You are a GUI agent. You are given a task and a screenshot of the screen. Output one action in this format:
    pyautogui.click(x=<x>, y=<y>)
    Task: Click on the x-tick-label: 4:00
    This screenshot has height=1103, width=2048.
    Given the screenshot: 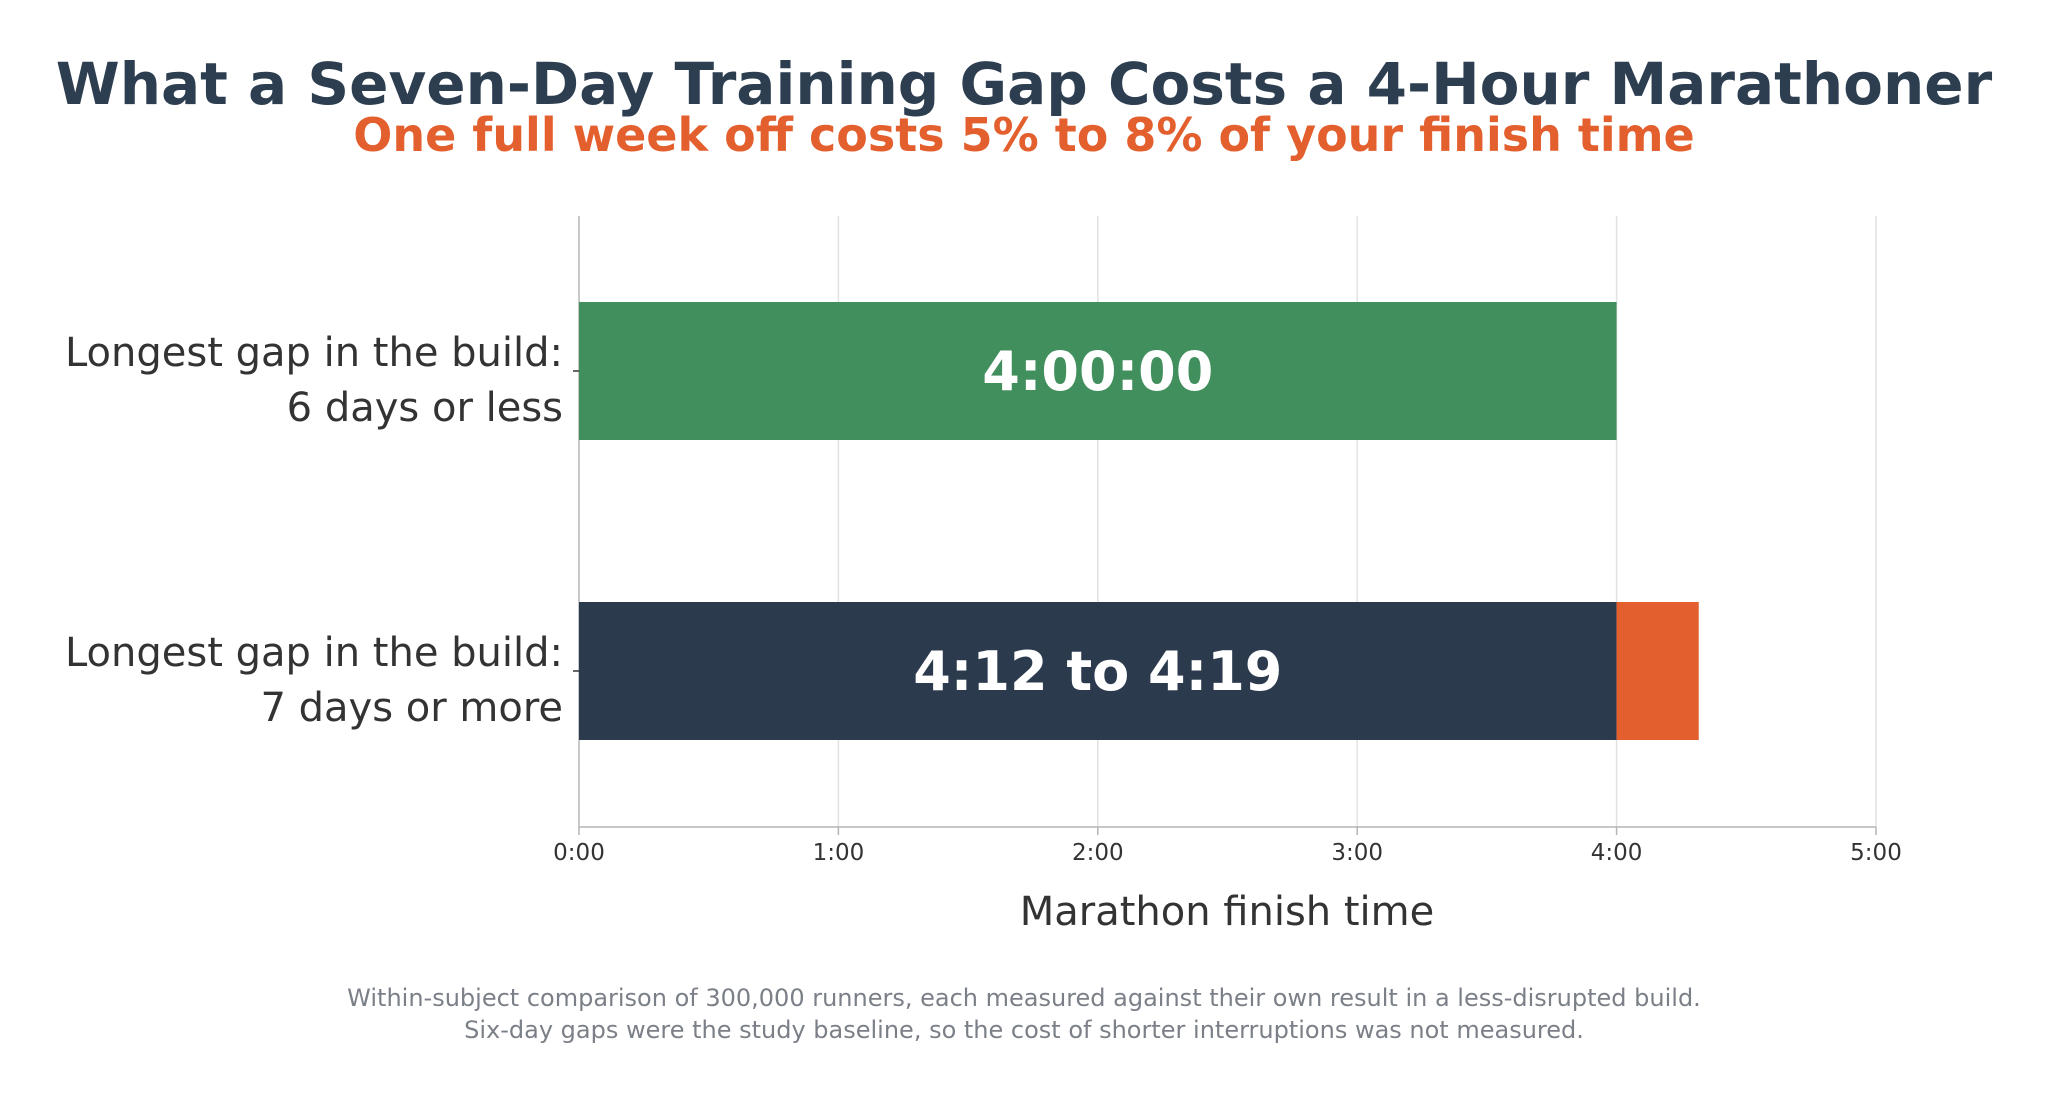 What is the action you would take?
    pyautogui.click(x=1617, y=853)
    